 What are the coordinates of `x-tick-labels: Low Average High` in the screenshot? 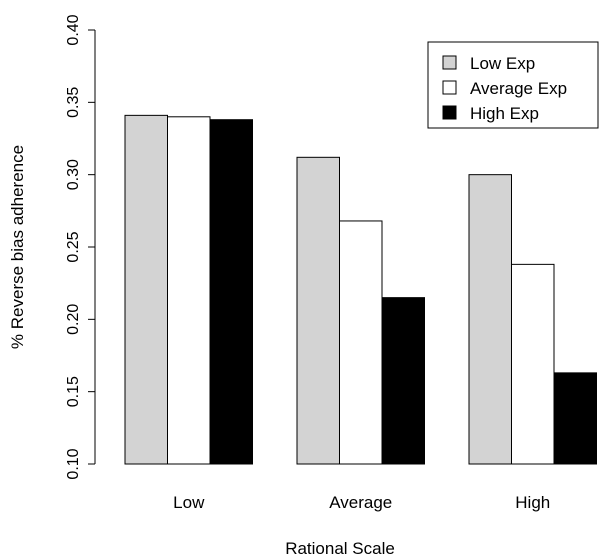 It's located at (361, 502).